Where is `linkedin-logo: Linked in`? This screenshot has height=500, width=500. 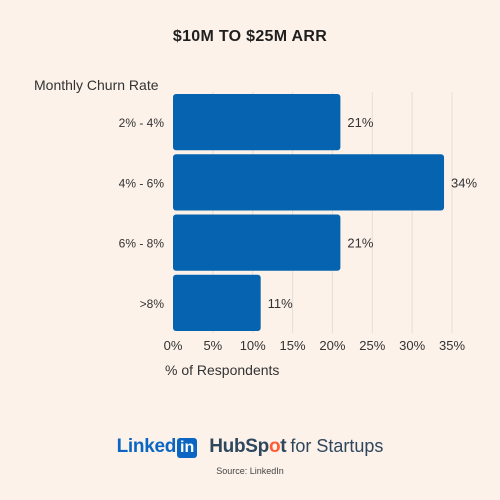 linkedin-logo: Linked in is located at coordinates (157, 447).